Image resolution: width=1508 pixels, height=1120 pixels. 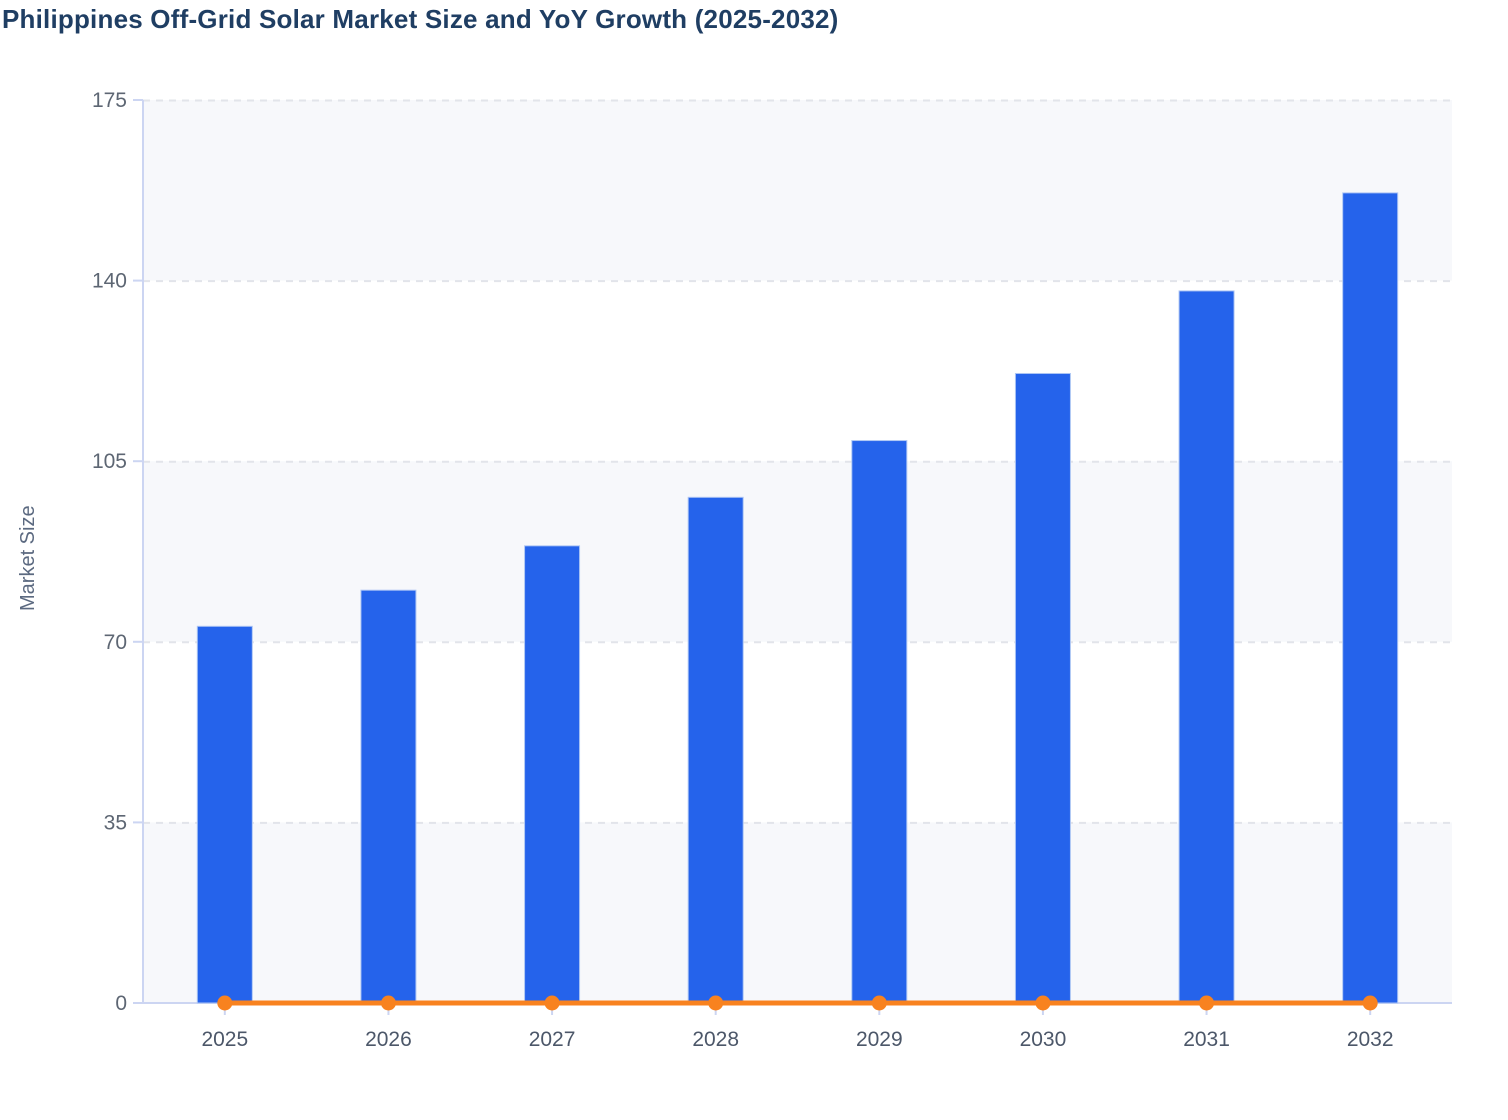 What do you see at coordinates (121, 1003) in the screenshot?
I see `y-tick-label: 0` at bounding box center [121, 1003].